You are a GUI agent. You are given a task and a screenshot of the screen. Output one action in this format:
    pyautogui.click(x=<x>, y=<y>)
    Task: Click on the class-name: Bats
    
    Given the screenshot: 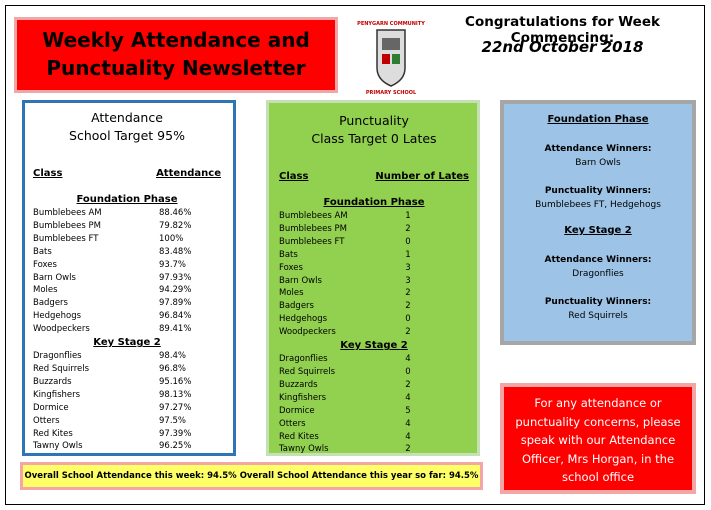 What is the action you would take?
    pyautogui.click(x=42, y=251)
    